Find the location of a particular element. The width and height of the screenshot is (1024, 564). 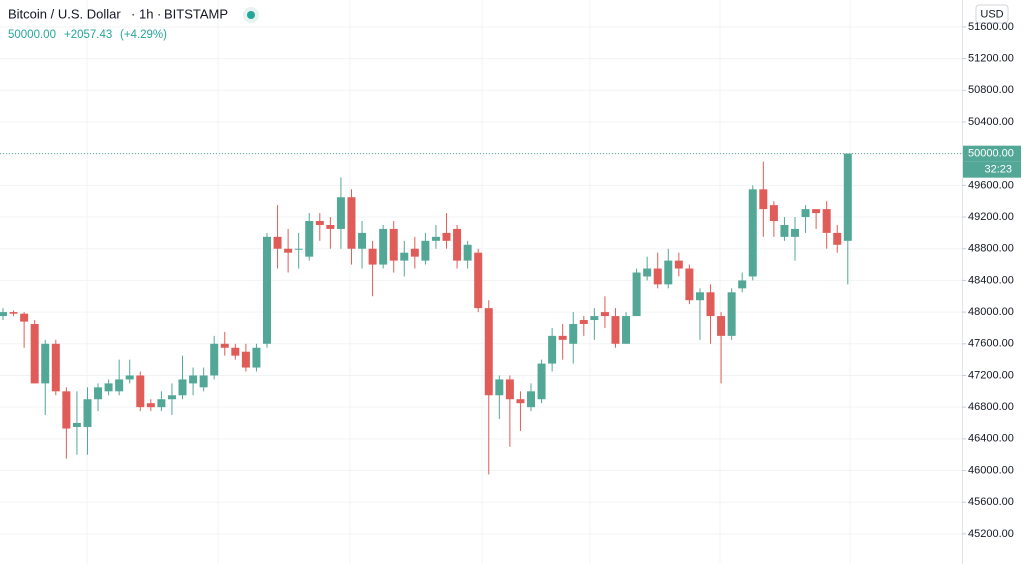

y-tick-label: 47600.00 is located at coordinates (991, 344).